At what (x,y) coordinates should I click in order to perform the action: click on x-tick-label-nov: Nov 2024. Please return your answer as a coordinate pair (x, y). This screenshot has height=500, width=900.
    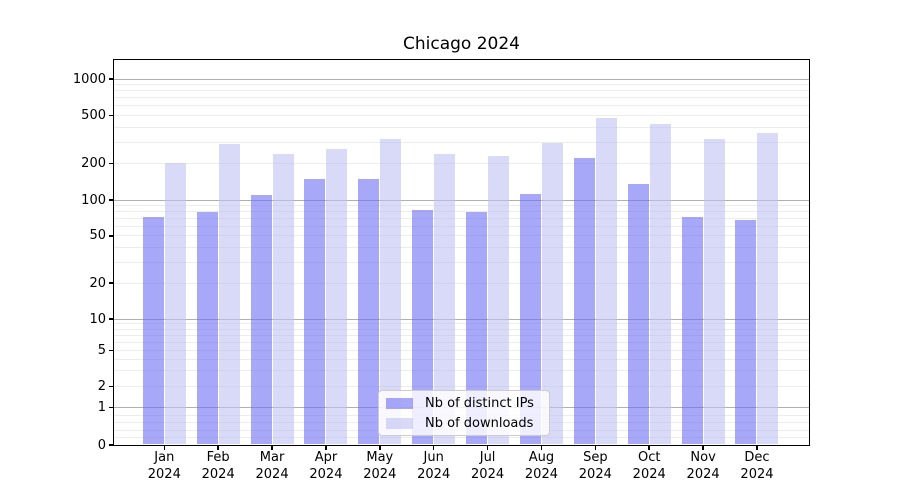
    Looking at the image, I should click on (703, 466).